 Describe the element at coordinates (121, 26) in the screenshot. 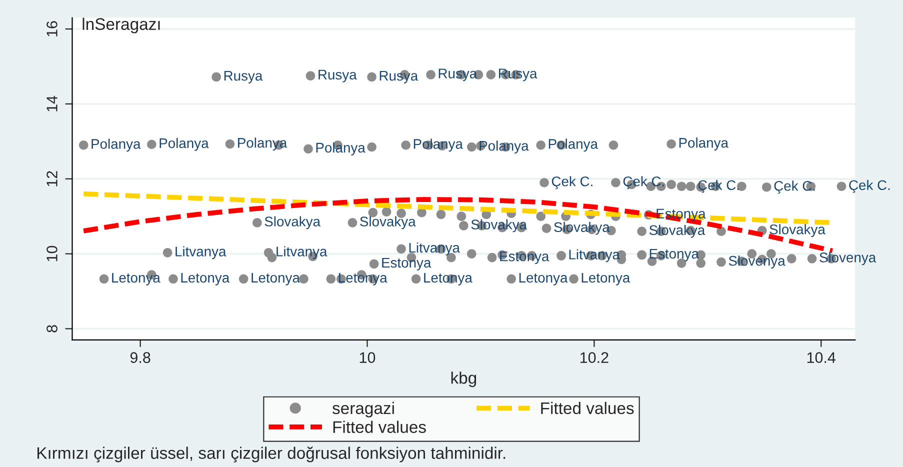

I see `y-axis-title: lnSeragazı` at that location.